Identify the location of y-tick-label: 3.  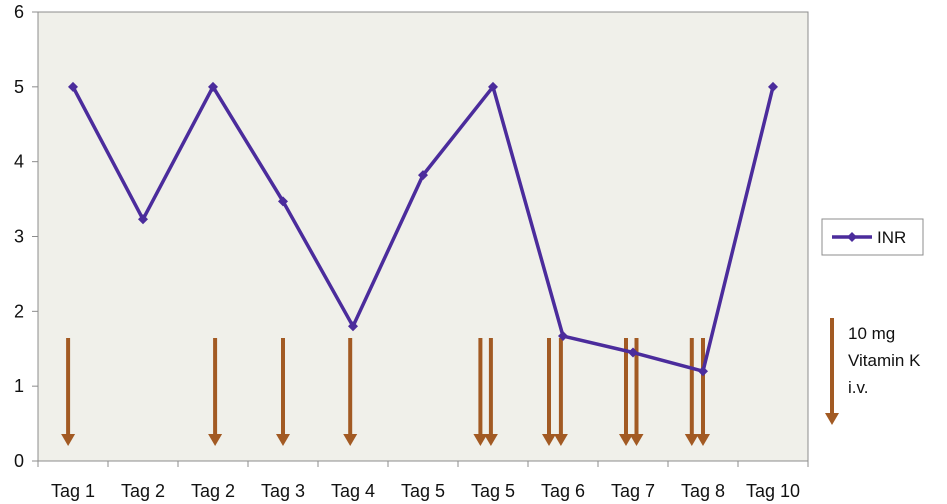
(19, 237).